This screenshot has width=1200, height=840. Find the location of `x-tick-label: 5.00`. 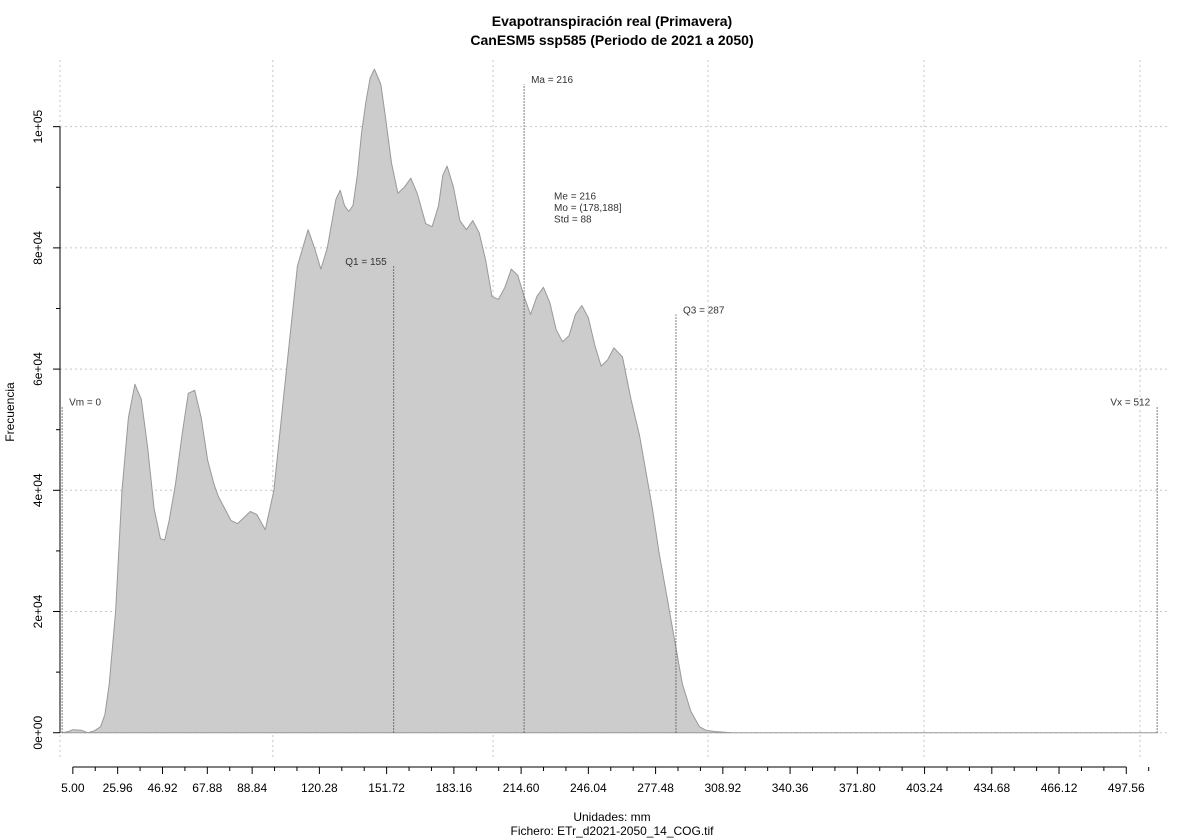

x-tick-label: 5.00 is located at coordinates (73, 788).